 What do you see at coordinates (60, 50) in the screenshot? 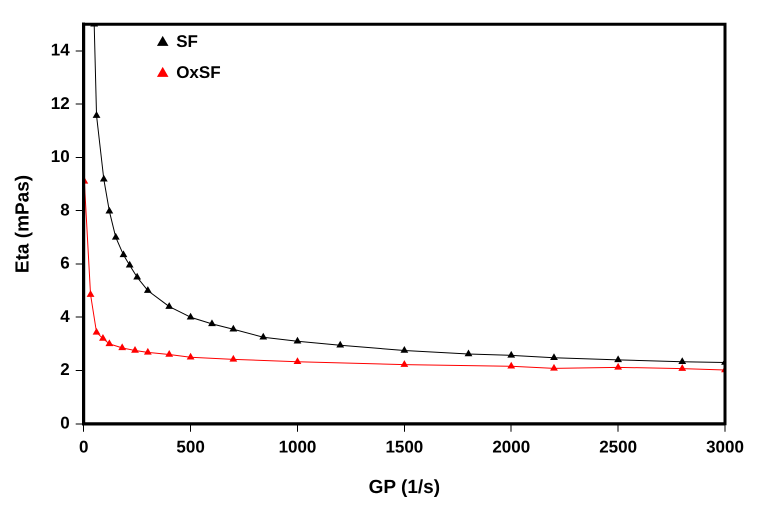
I see `y-tick-label: 14` at bounding box center [60, 50].